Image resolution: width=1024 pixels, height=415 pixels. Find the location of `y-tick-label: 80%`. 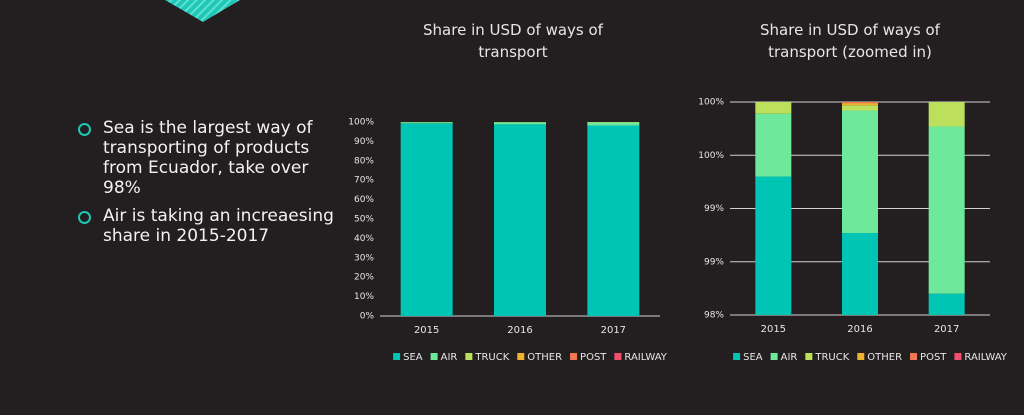

y-tick-label: 80% is located at coordinates (364, 161).